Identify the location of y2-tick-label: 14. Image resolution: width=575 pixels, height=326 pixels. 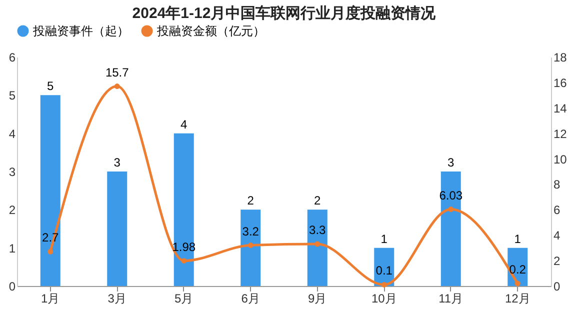
(561, 108).